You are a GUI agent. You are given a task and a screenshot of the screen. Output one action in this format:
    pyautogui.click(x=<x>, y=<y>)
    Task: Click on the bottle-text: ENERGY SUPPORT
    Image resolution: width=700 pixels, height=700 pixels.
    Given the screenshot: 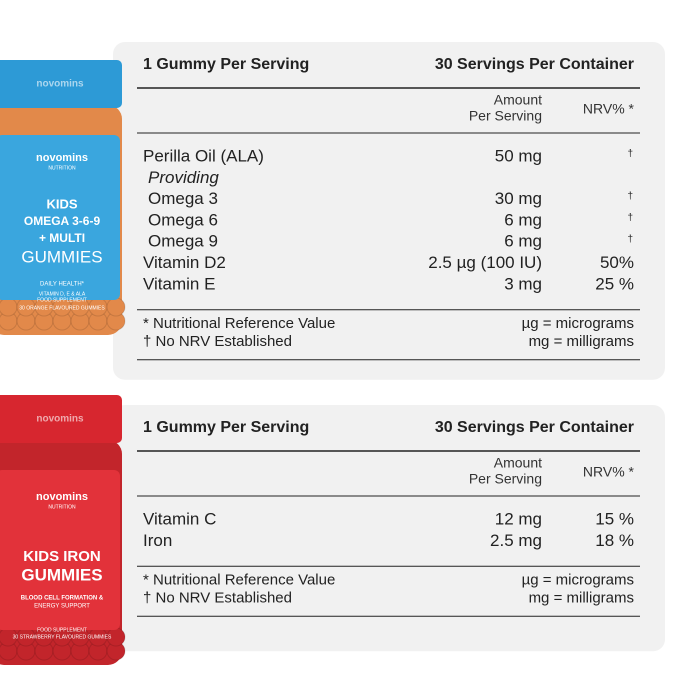 What is the action you would take?
    pyautogui.click(x=62, y=607)
    